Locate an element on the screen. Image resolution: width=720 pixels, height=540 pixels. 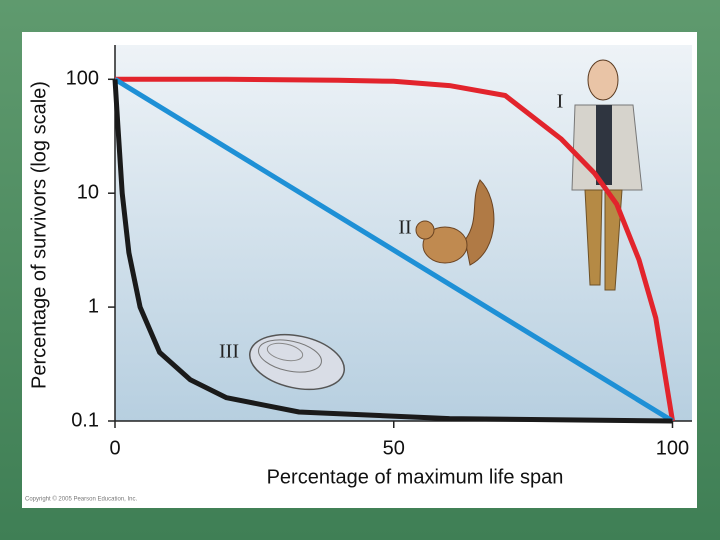
y-tick-label: 100 is located at coordinates (82, 79).